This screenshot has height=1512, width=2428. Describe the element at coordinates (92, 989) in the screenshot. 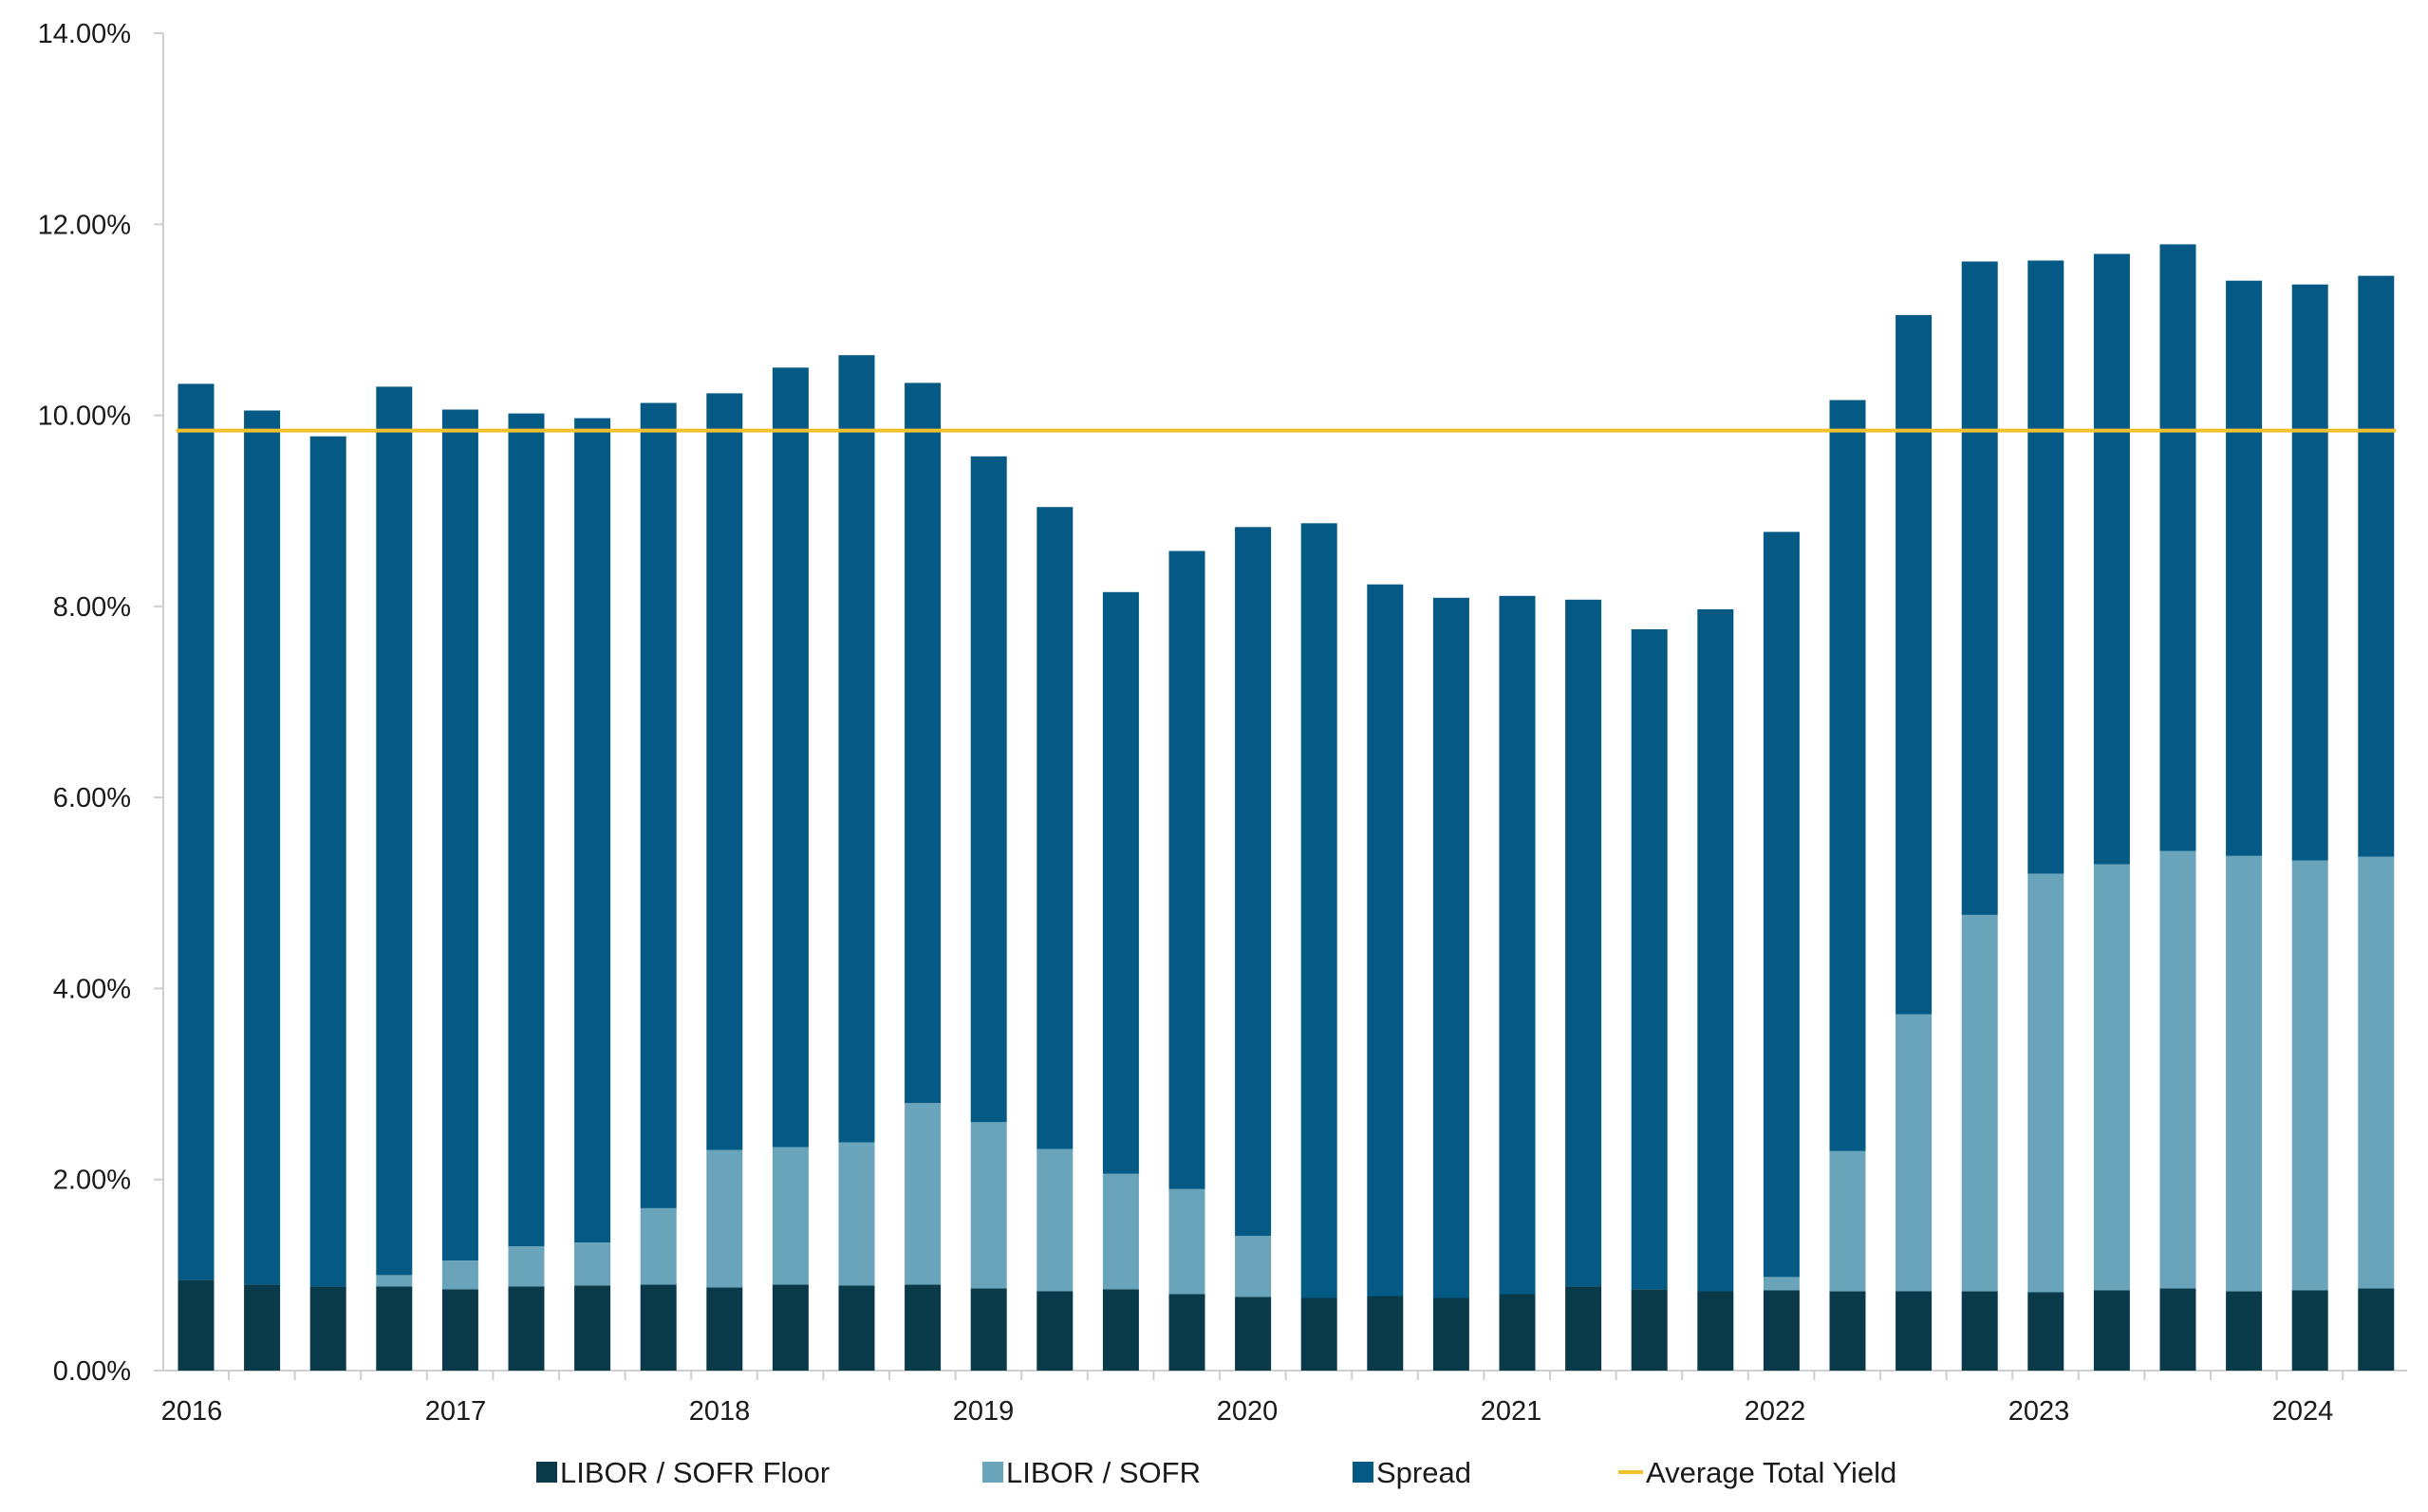

I see `y-tick-label: 4.00%` at that location.